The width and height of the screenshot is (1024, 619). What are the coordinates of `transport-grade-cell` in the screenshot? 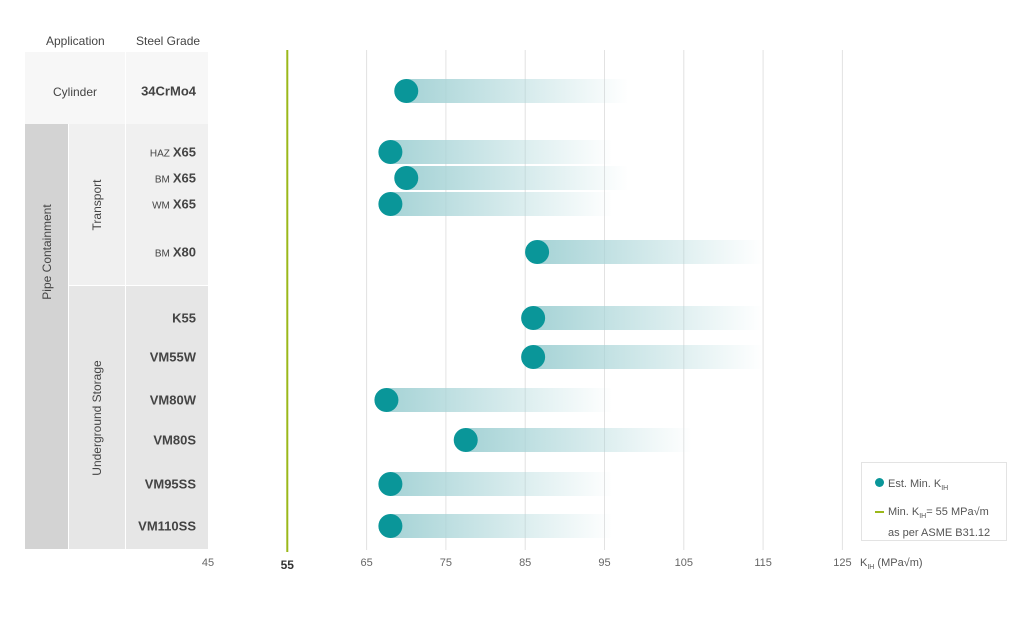 It's located at (167, 204).